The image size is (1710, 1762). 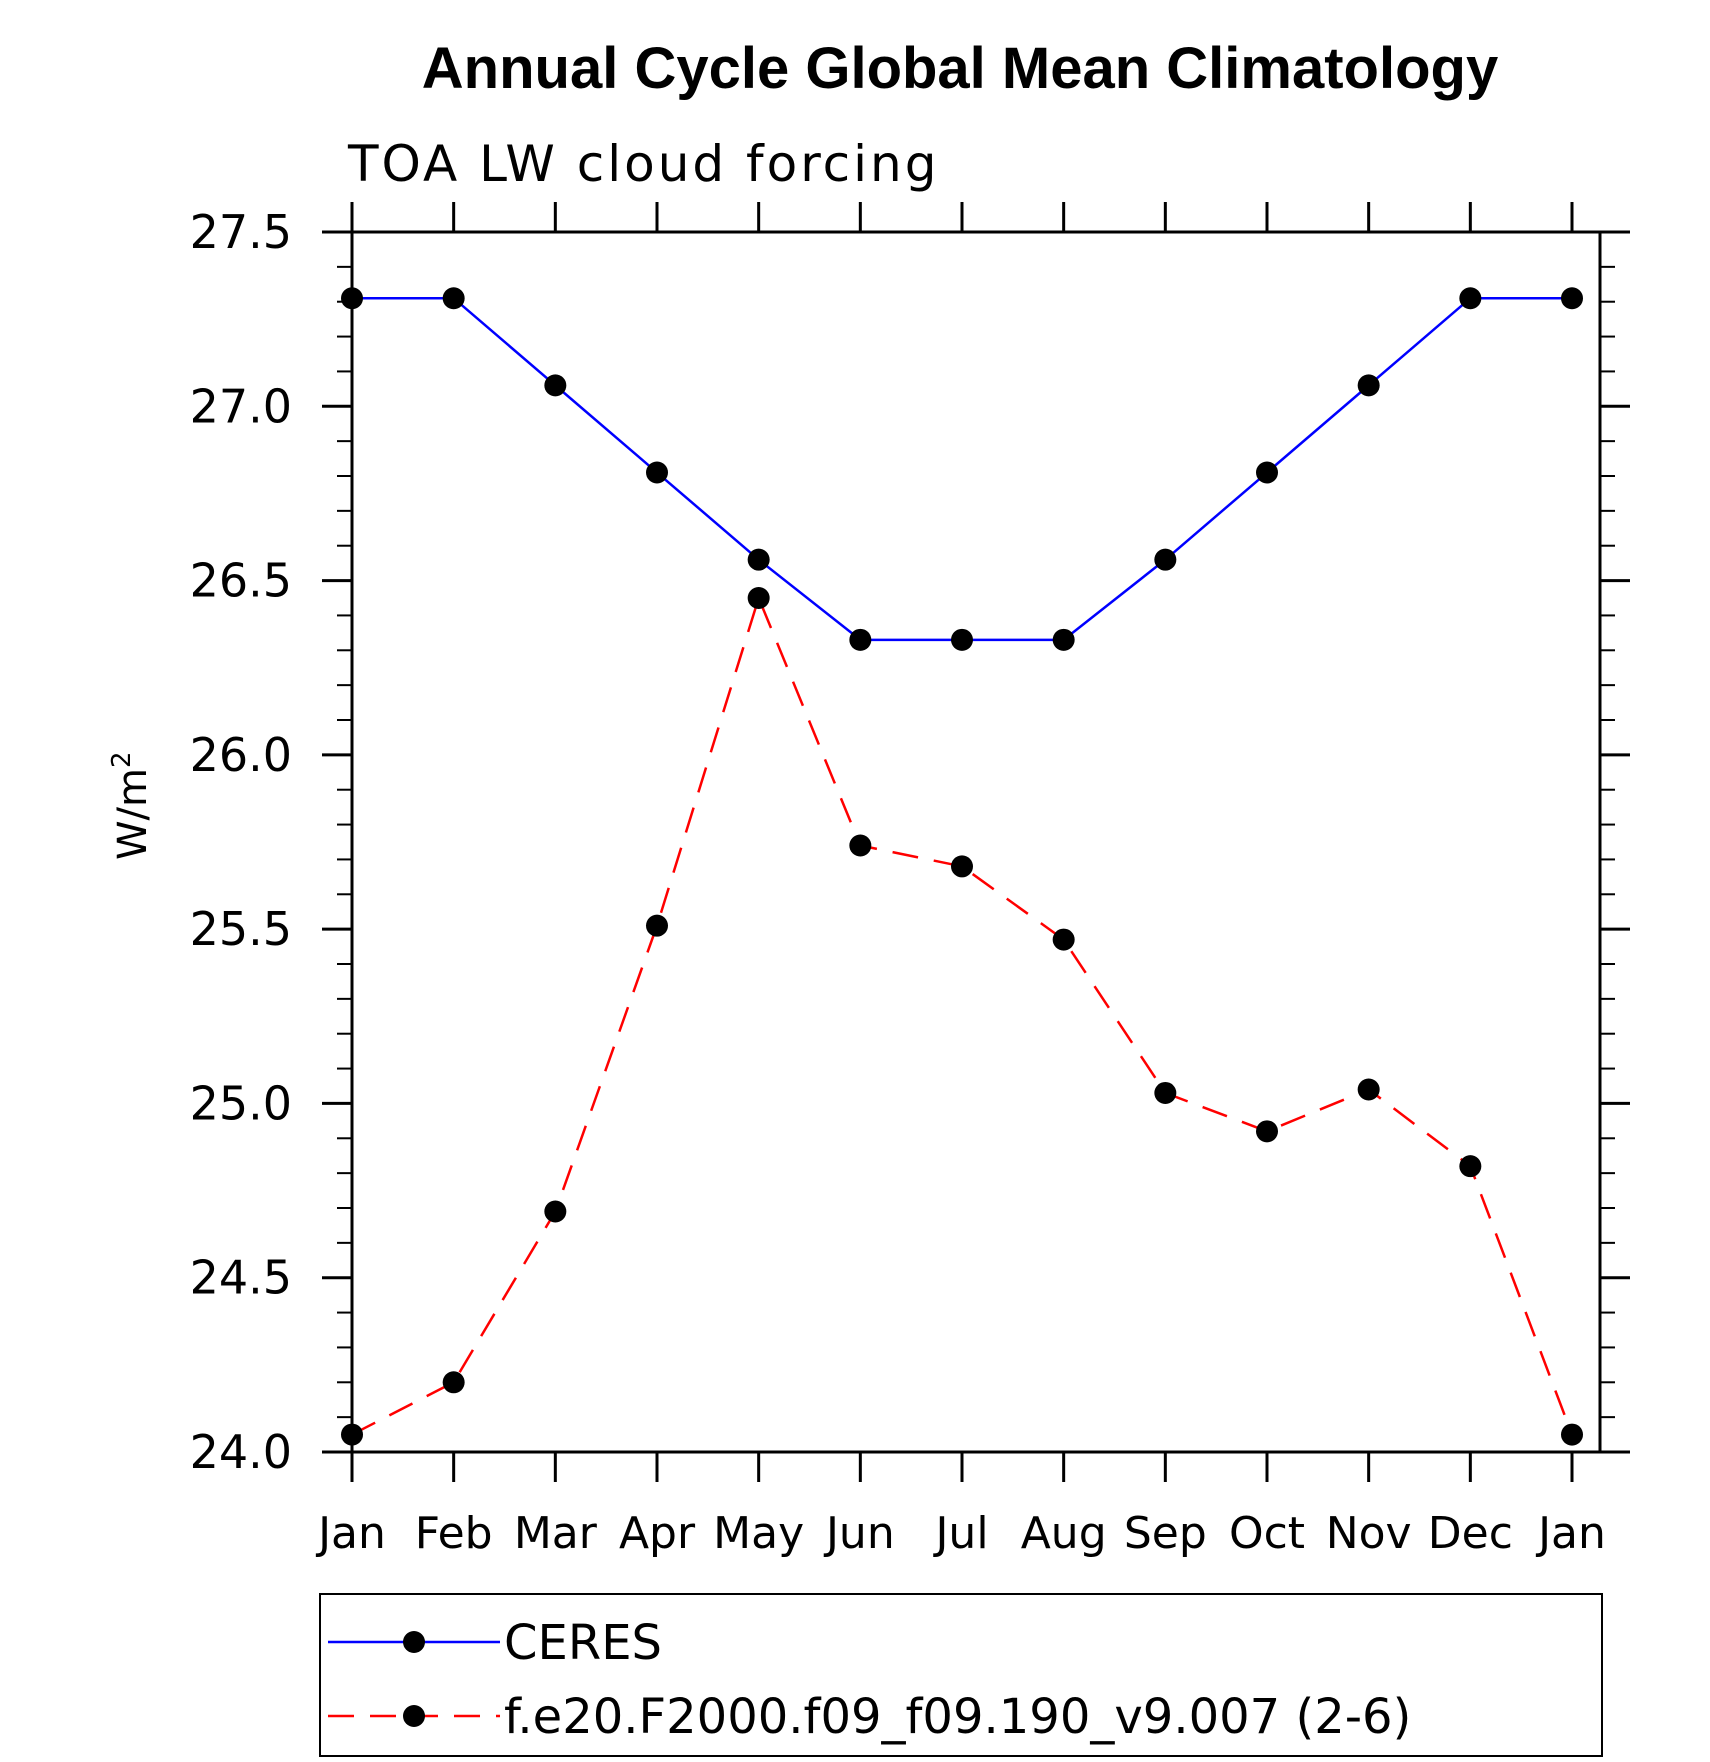 I want to click on x-tick-label: Oct, so click(x=1267, y=1533).